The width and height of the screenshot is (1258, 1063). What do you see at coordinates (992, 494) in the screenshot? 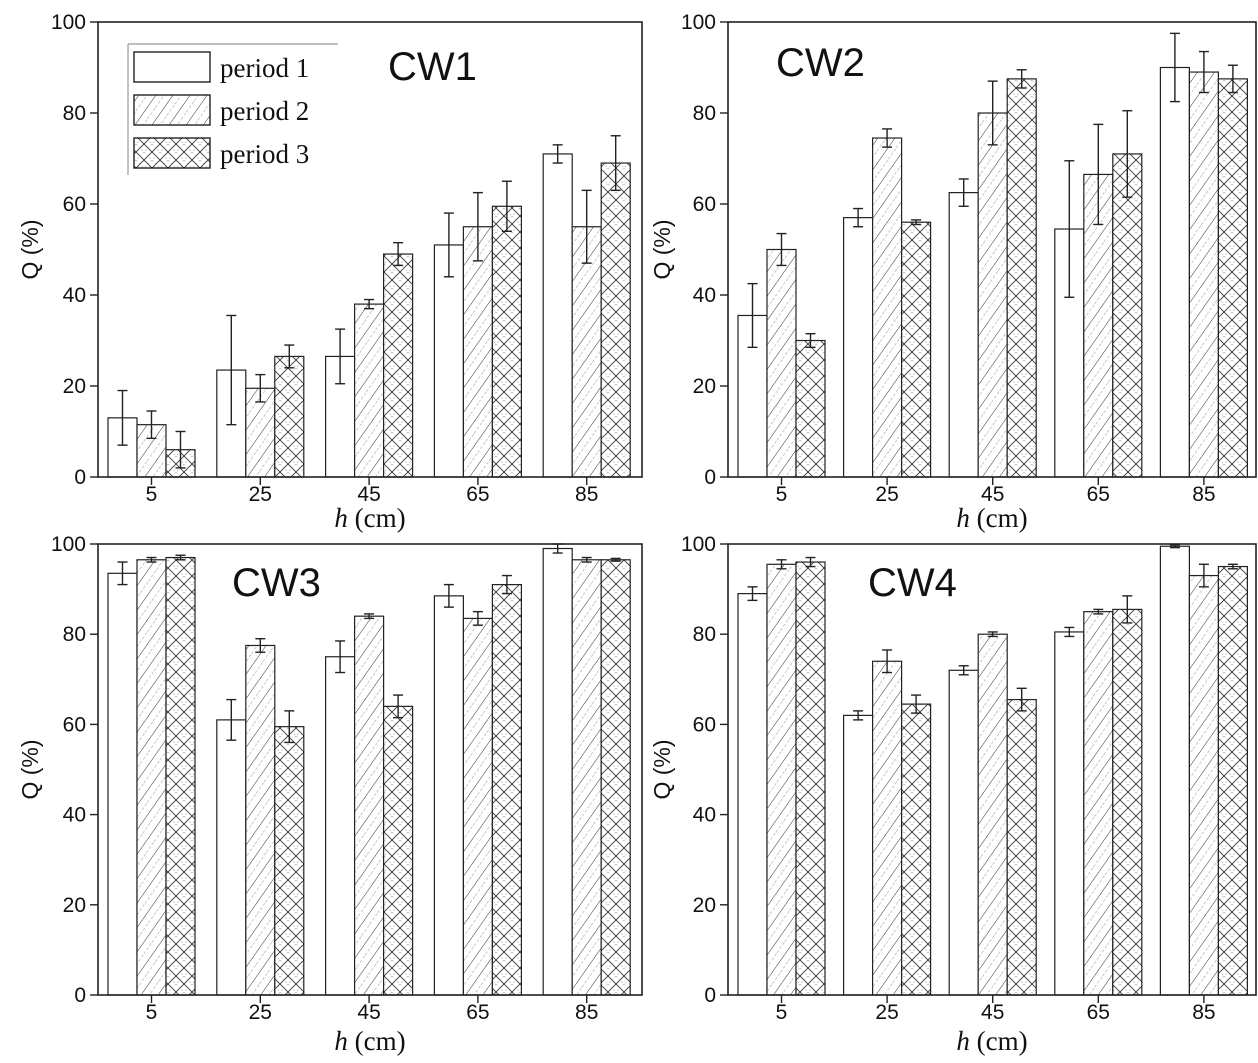
I see `x-tick-label: 45` at bounding box center [992, 494].